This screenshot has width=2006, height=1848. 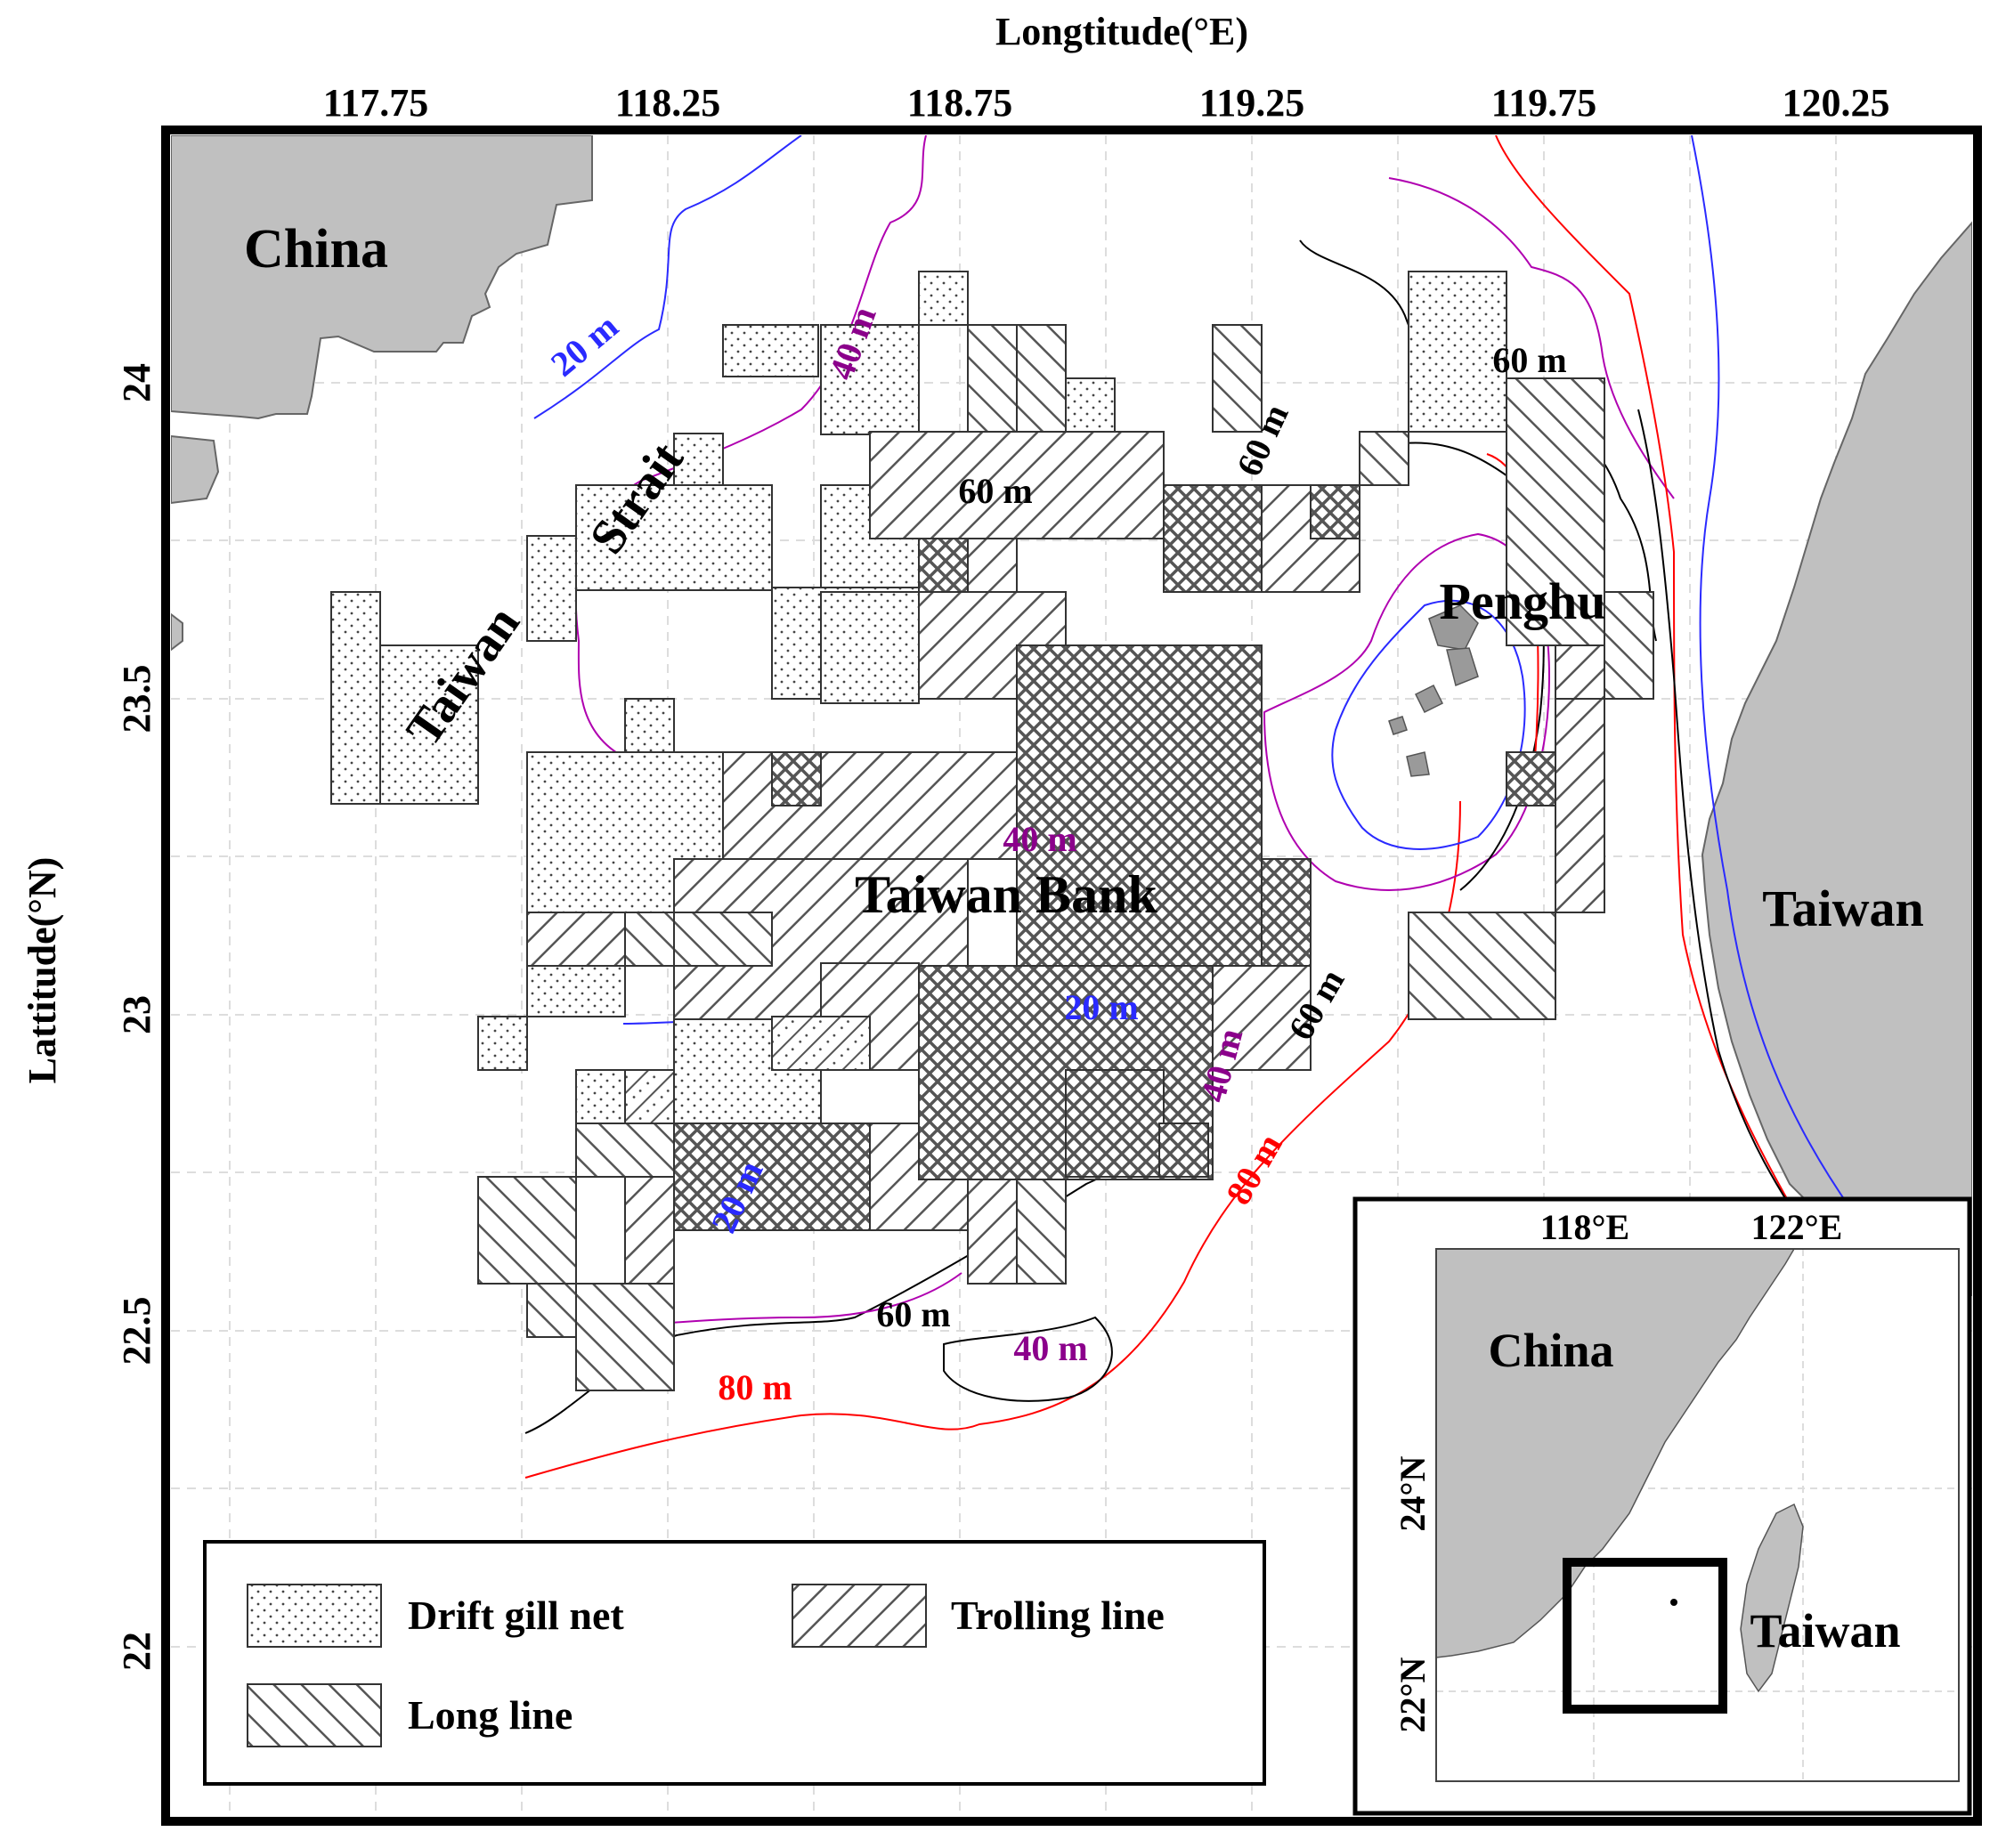 I want to click on x-tick-label: 119.75, so click(x=1544, y=103).